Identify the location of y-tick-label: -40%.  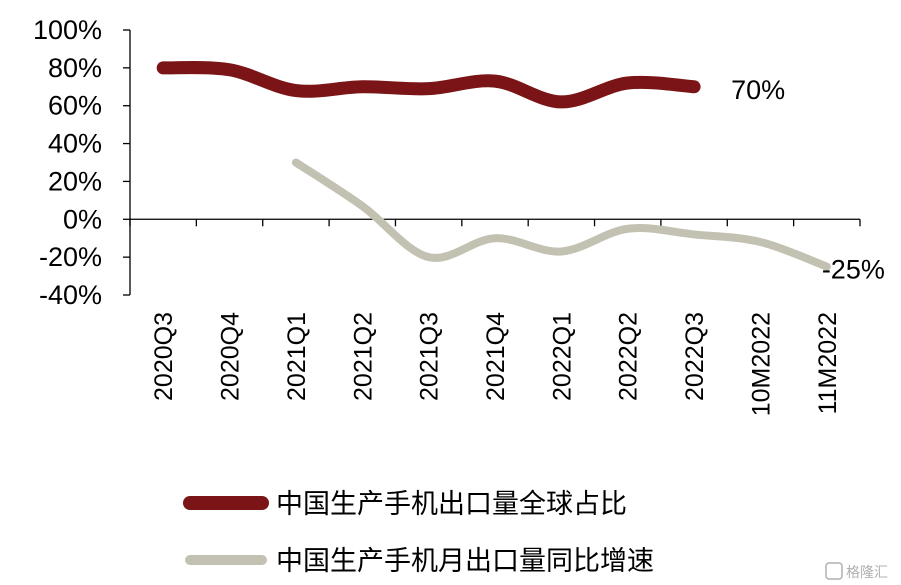
(70, 295).